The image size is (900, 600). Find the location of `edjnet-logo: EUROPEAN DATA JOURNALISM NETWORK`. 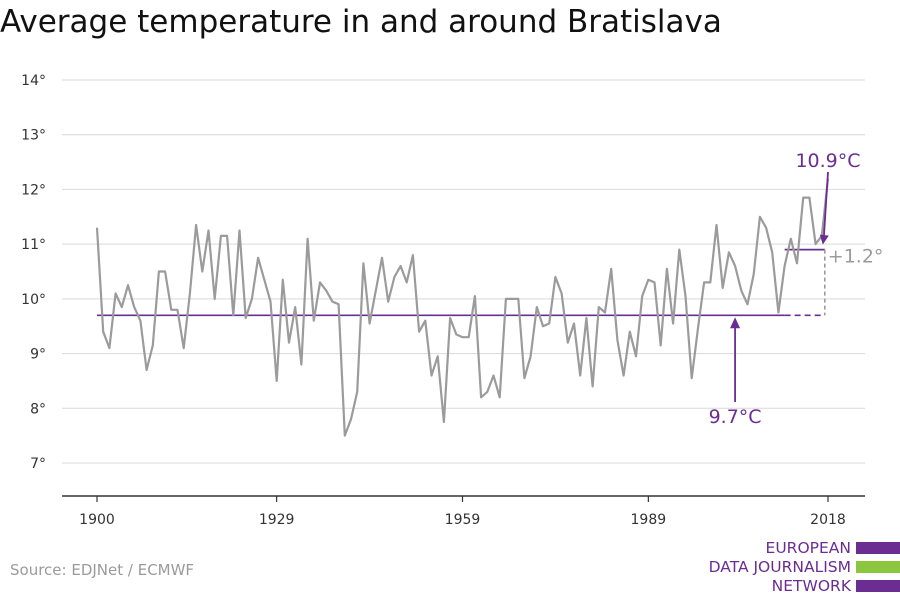

edjnet-logo: EUROPEAN DATA JOURNALISM NETWORK is located at coordinates (800, 568).